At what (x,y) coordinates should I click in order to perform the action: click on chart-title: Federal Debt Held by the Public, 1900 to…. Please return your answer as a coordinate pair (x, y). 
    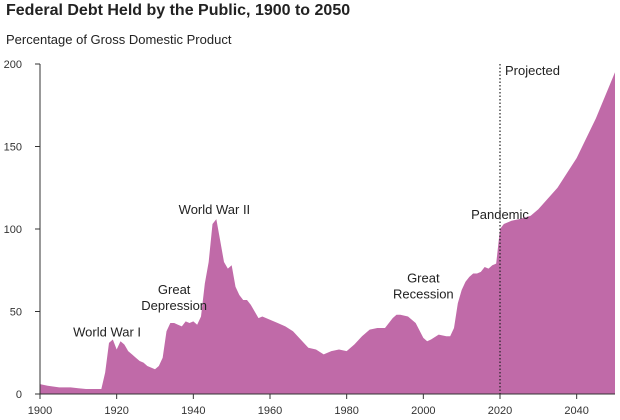
    Looking at the image, I should click on (178, 10).